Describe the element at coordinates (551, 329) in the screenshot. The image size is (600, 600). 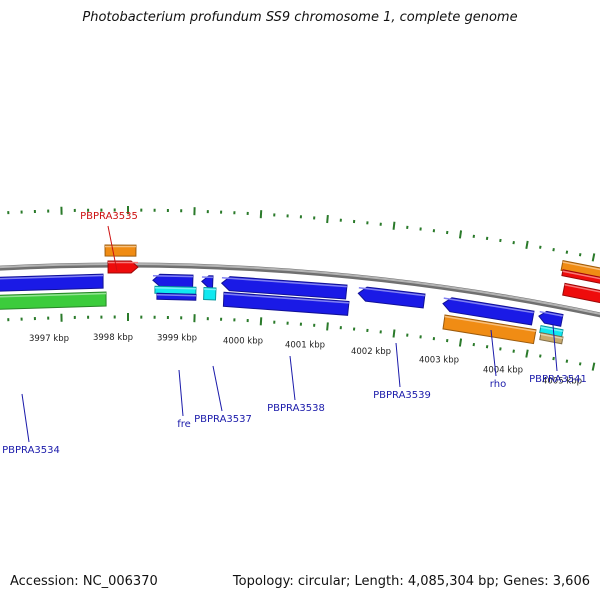
I see `gene-cyan-pbpra3541-highlight` at that location.